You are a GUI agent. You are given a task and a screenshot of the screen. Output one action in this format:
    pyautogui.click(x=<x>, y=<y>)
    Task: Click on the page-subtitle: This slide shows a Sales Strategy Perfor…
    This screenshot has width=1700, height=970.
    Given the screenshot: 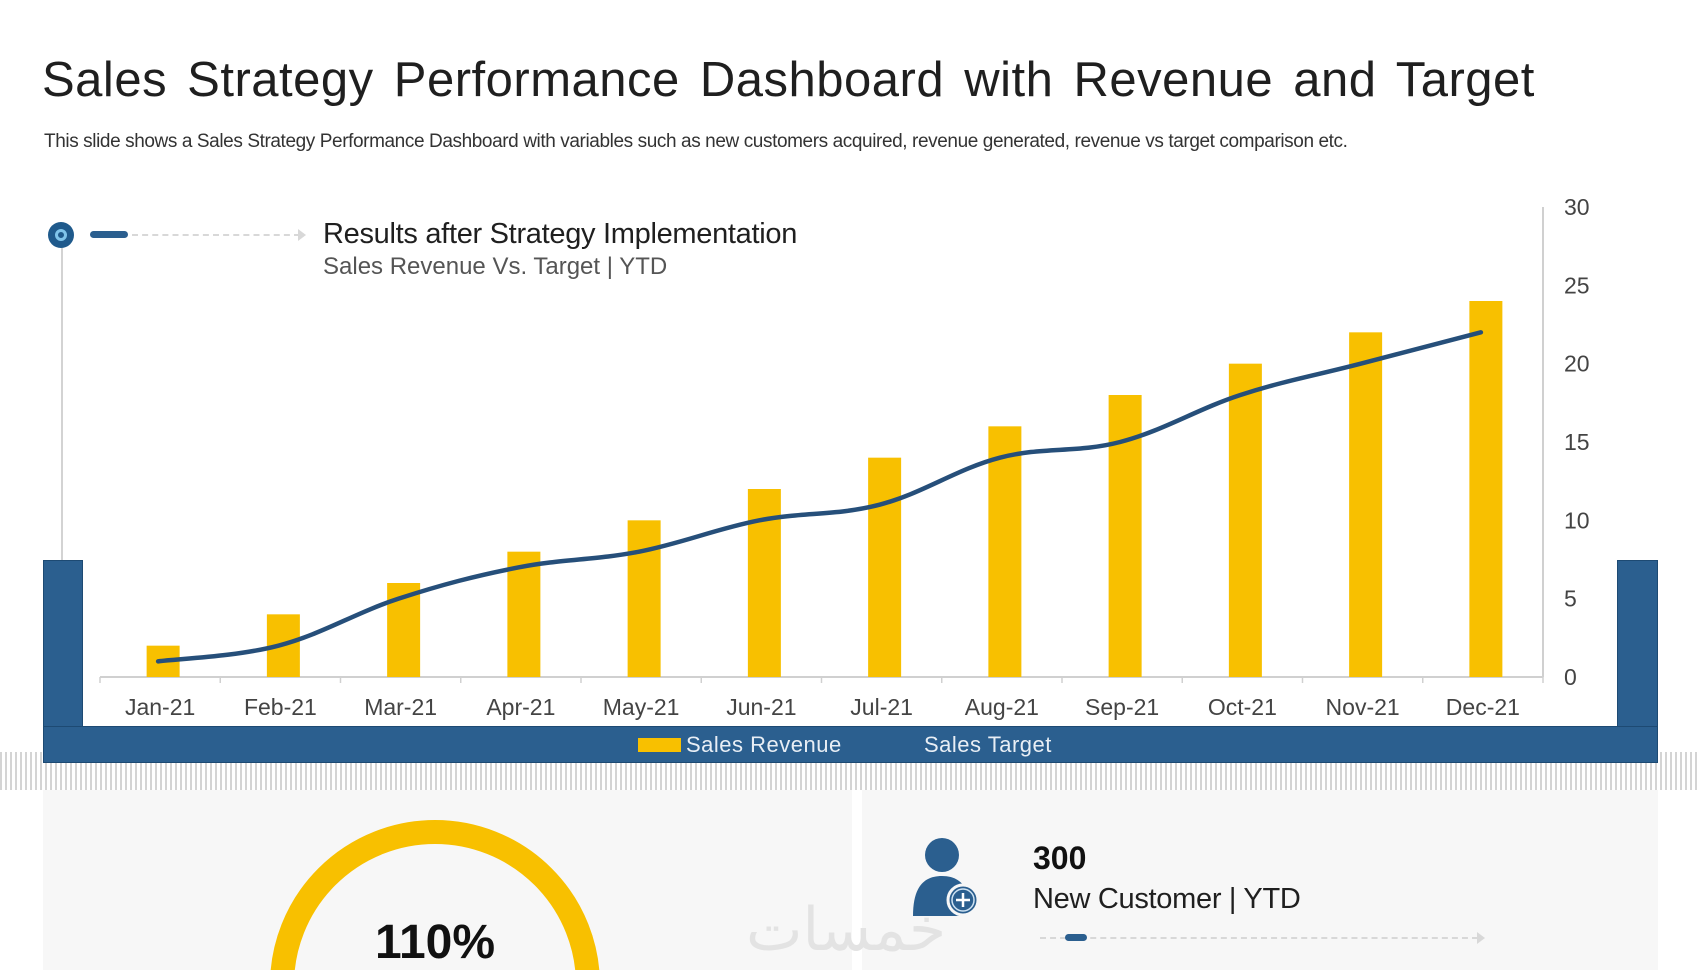 What is the action you would take?
    pyautogui.click(x=696, y=141)
    